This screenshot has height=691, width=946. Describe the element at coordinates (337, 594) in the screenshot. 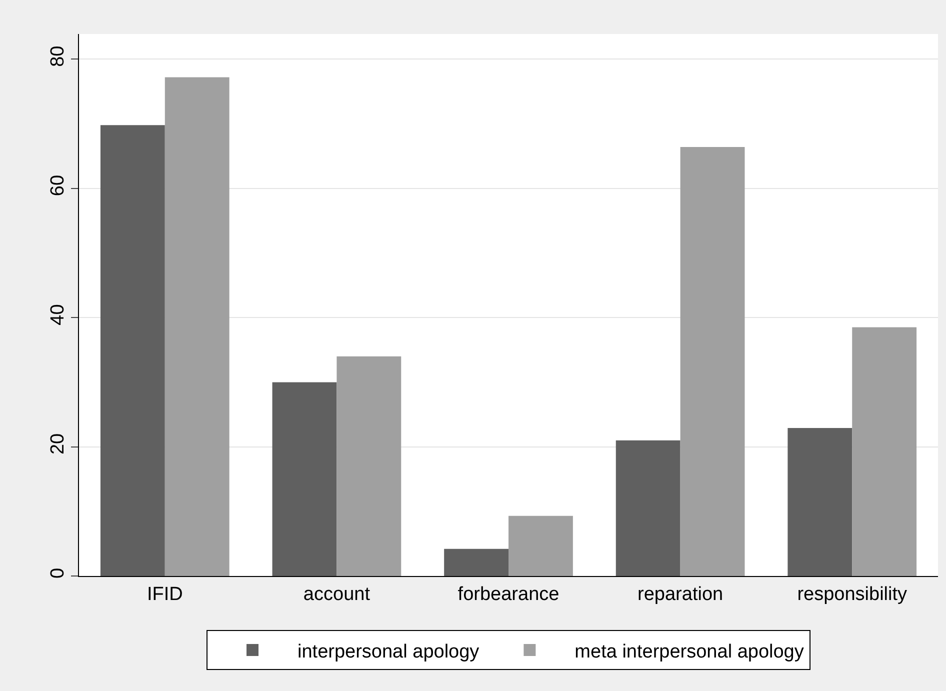

I see `x-tick-label: account` at that location.